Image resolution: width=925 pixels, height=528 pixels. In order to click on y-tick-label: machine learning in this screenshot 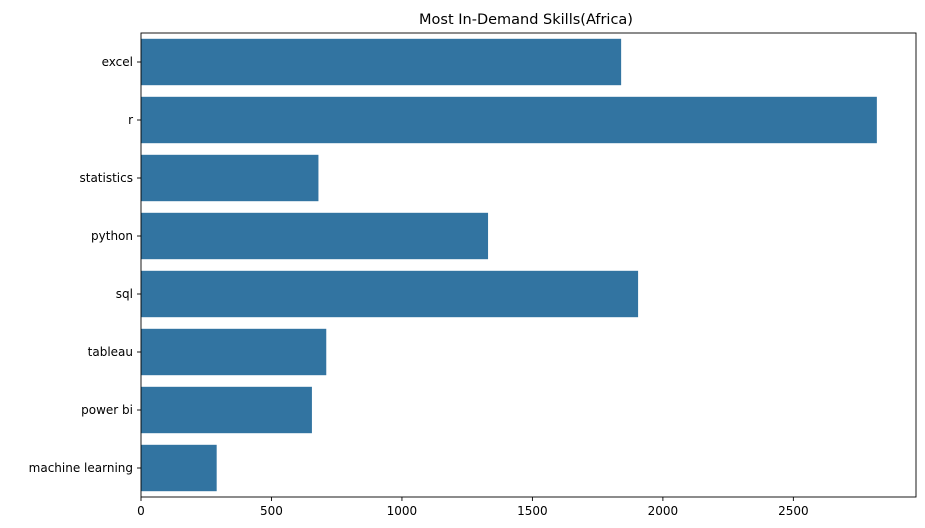, I will do `click(81, 468)`.